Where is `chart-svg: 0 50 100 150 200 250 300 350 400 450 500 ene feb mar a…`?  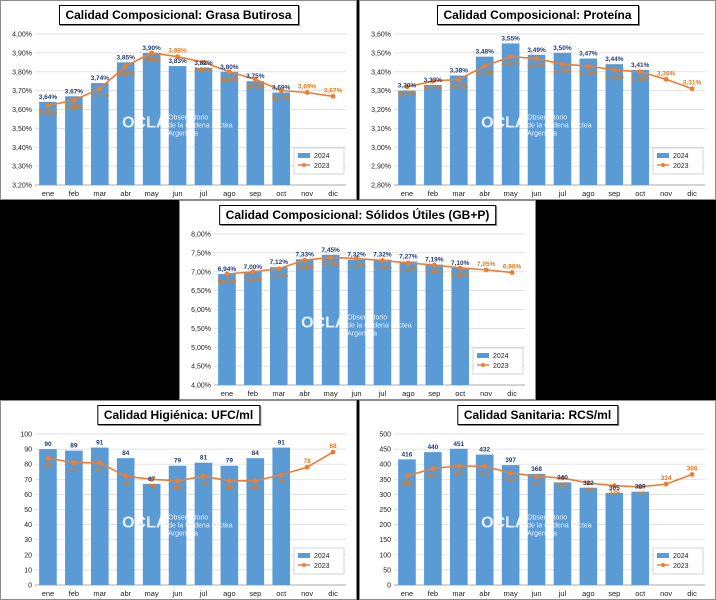 chart-svg: 0 50 100 150 200 250 300 350 400 450 500 ene feb mar a… is located at coordinates (542, 515).